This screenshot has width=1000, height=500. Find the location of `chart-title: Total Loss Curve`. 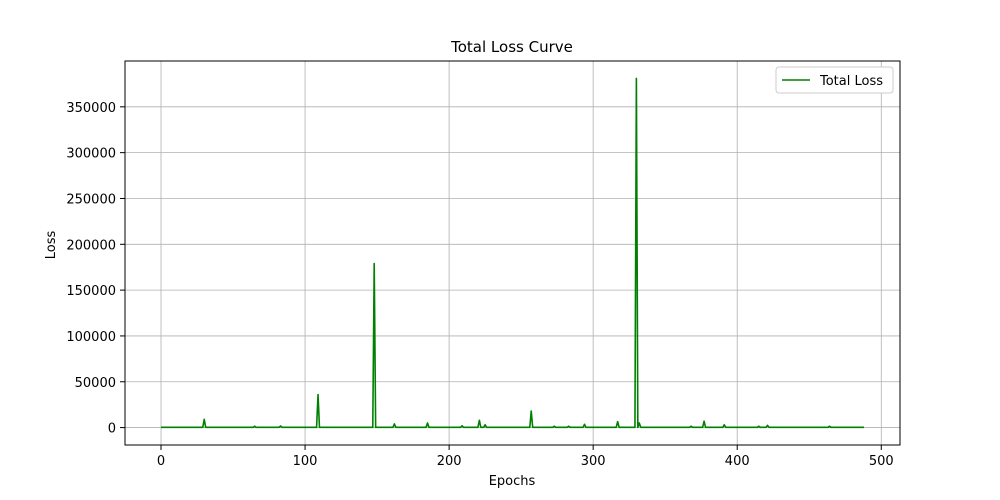

chart-title: Total Loss Curve is located at coordinates (511, 47).